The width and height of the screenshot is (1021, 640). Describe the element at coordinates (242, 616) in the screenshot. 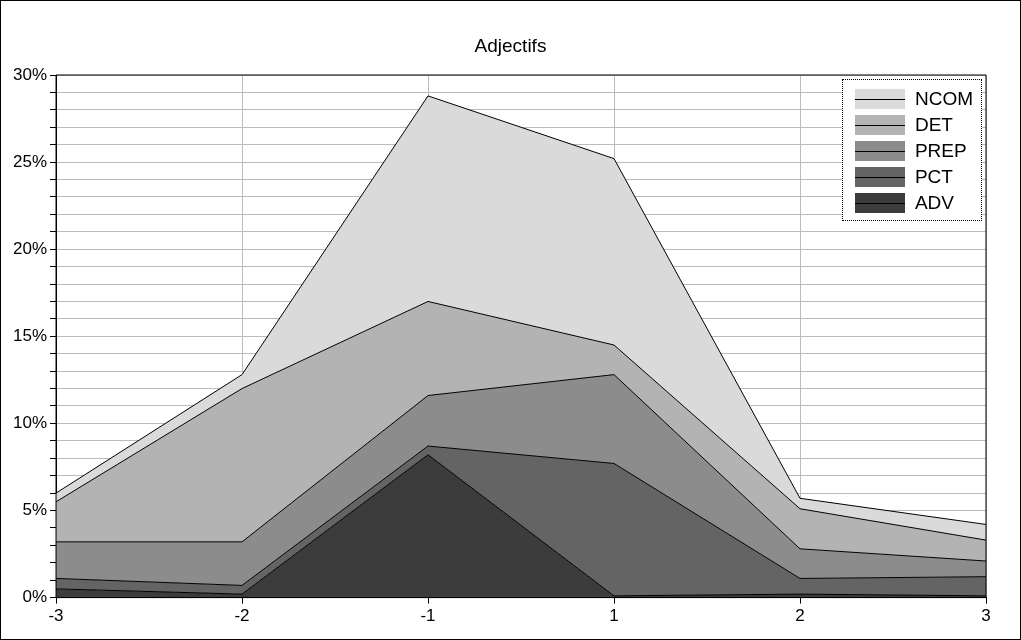

I see `x-tick-label: -2` at that location.